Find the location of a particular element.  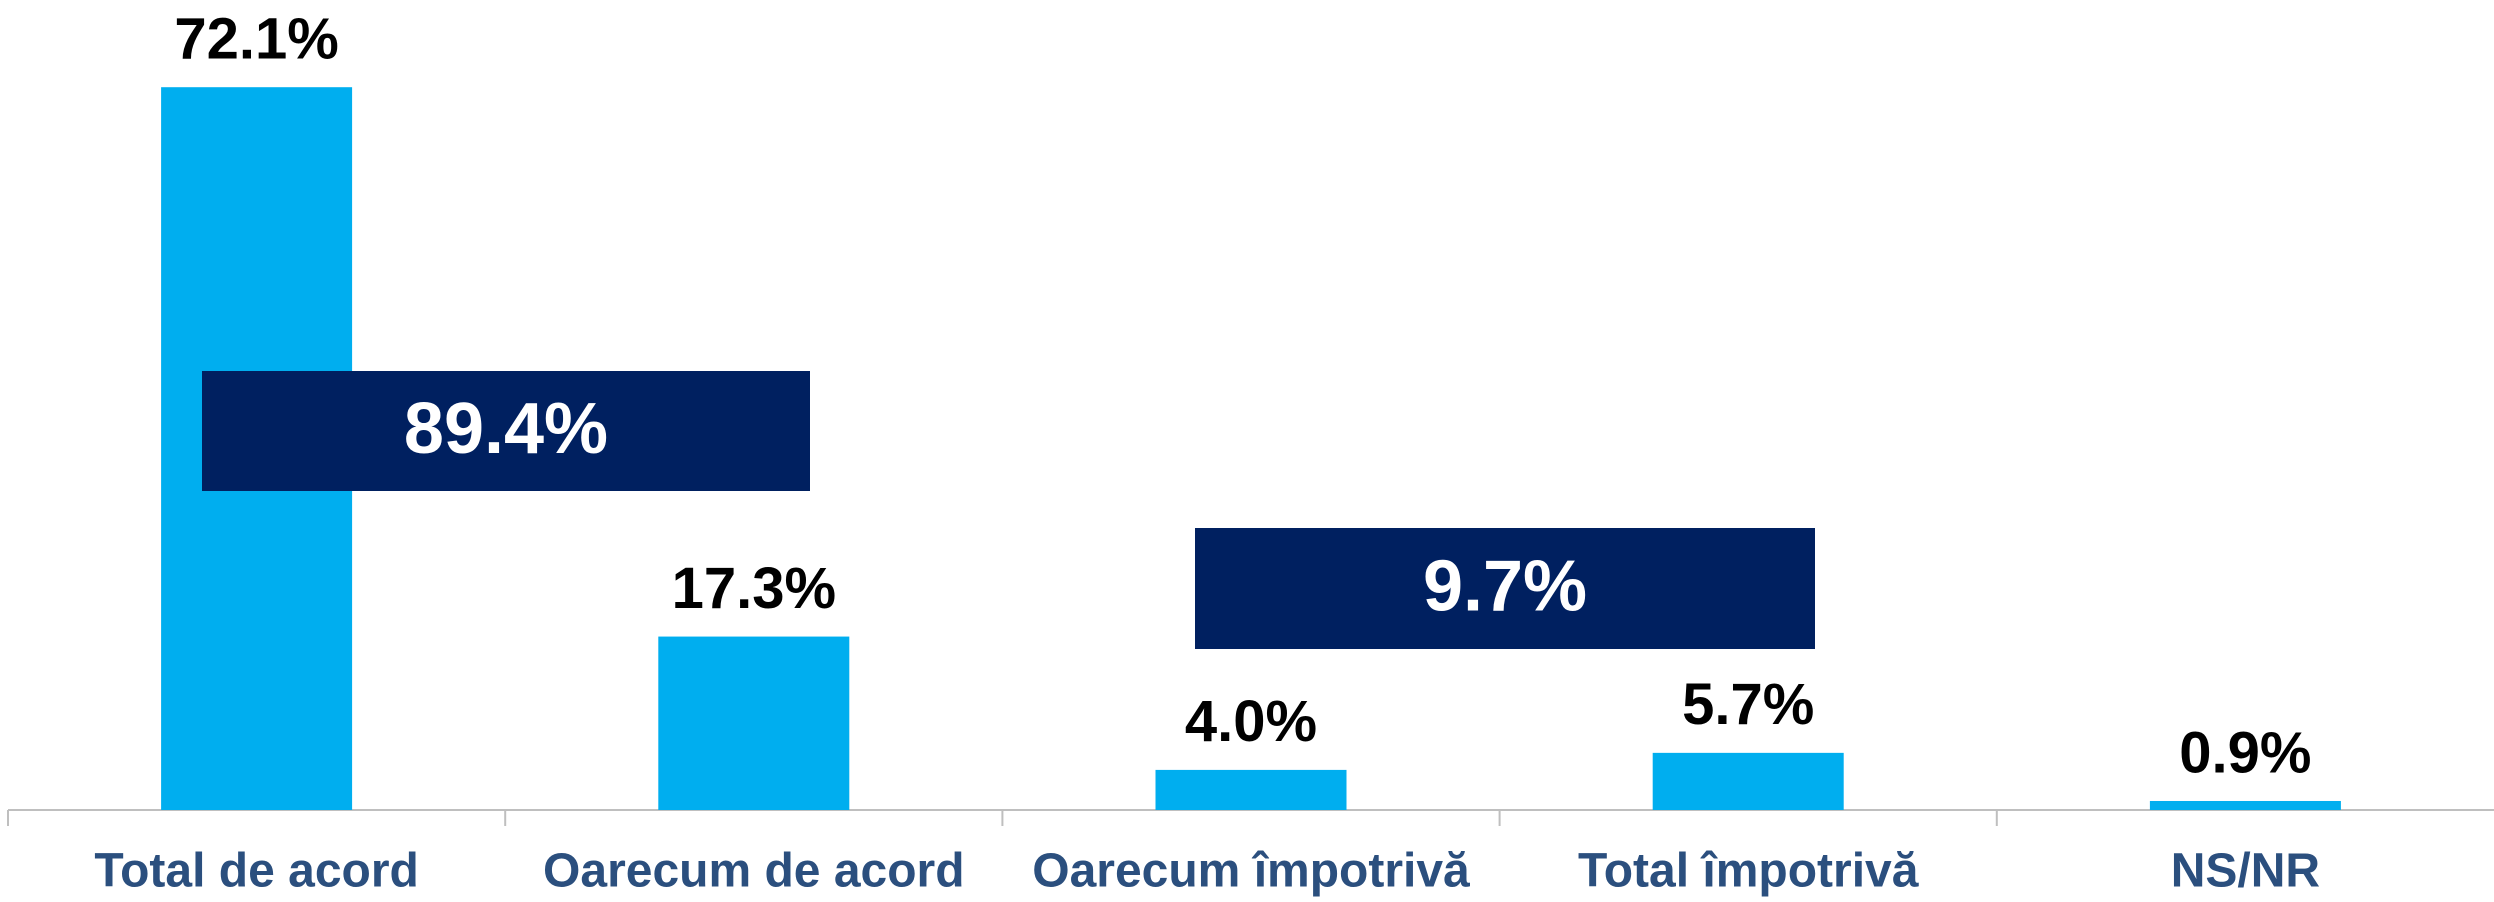

value-label: 4.0% is located at coordinates (1251, 721).